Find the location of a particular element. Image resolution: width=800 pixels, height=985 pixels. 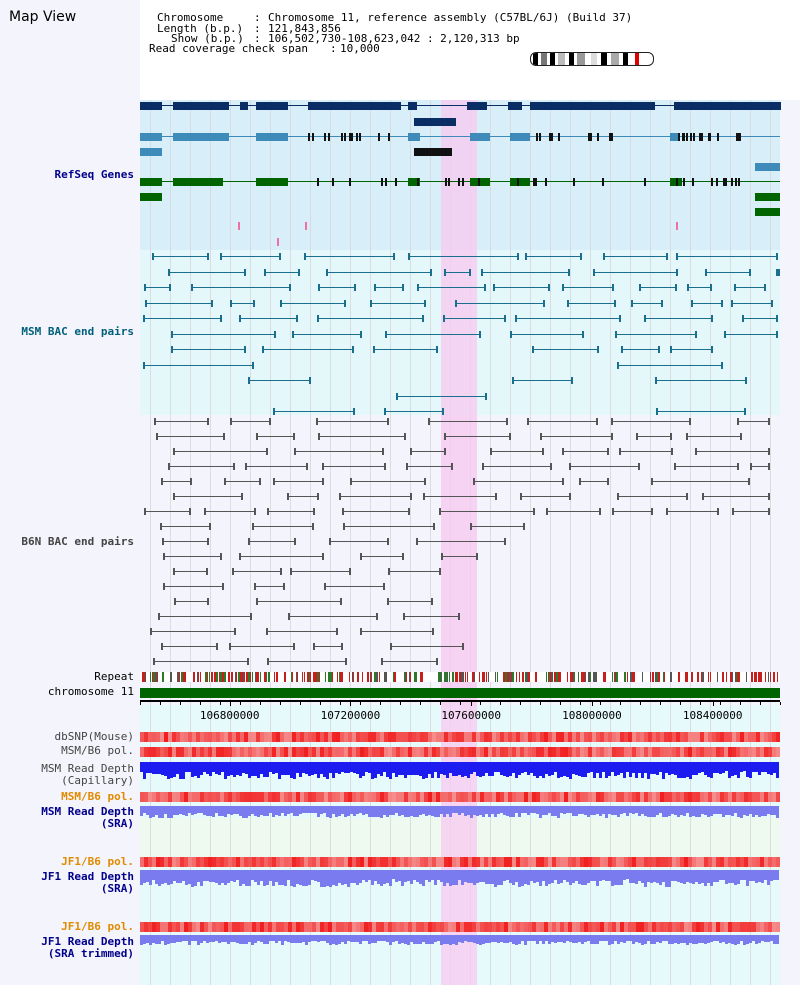

refseq-marker is located at coordinates (306, 226).